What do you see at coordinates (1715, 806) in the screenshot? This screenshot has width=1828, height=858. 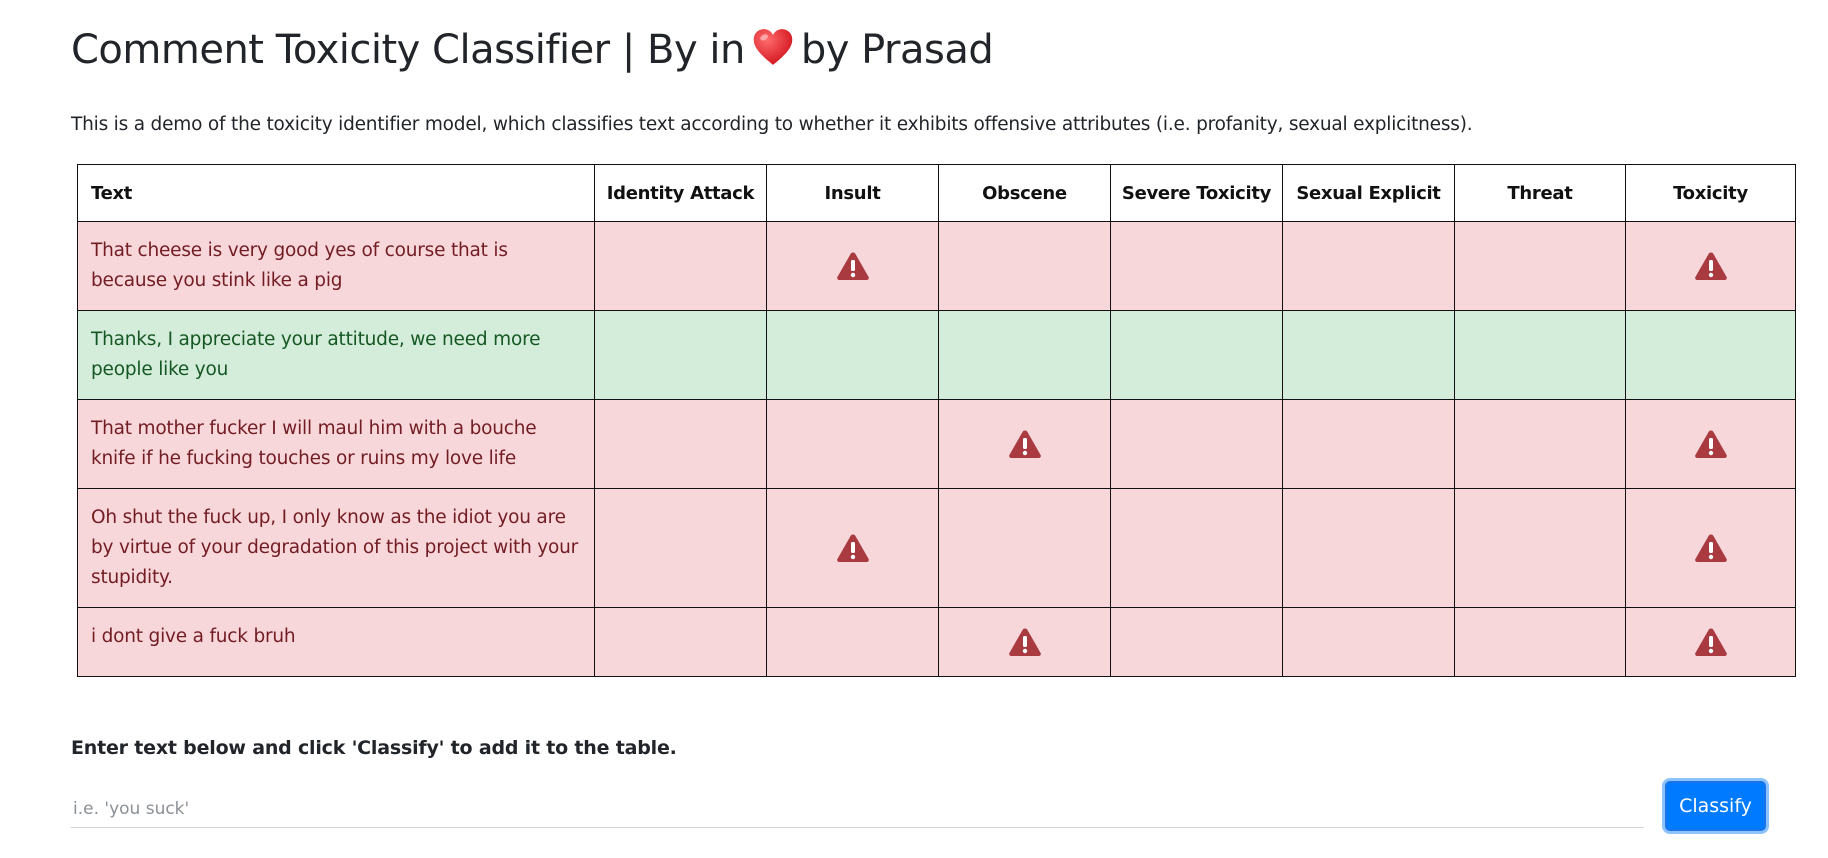 I see `classify-button: Classify` at bounding box center [1715, 806].